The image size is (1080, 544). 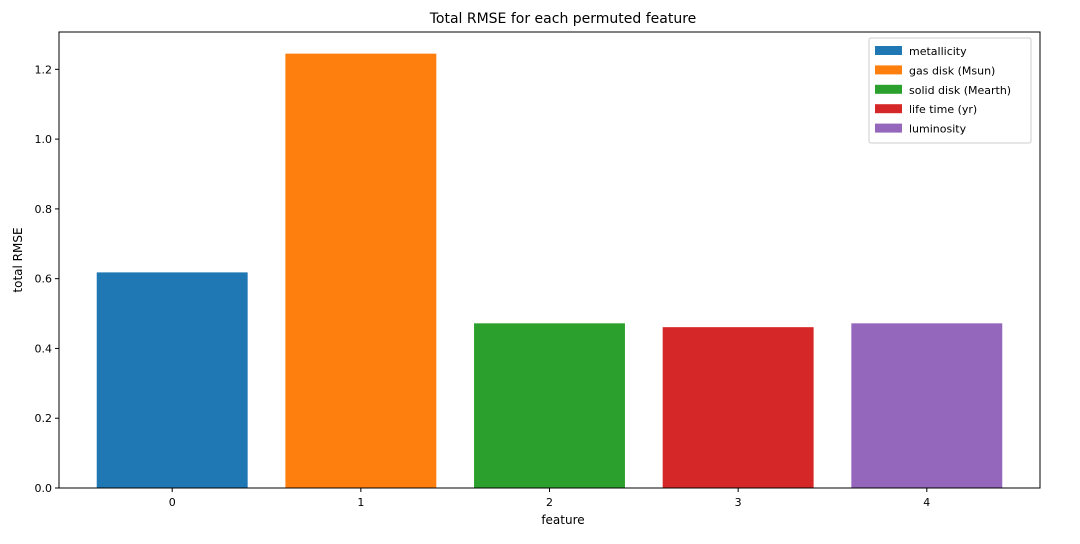 What do you see at coordinates (562, 520) in the screenshot?
I see `x-axis-label: feature` at bounding box center [562, 520].